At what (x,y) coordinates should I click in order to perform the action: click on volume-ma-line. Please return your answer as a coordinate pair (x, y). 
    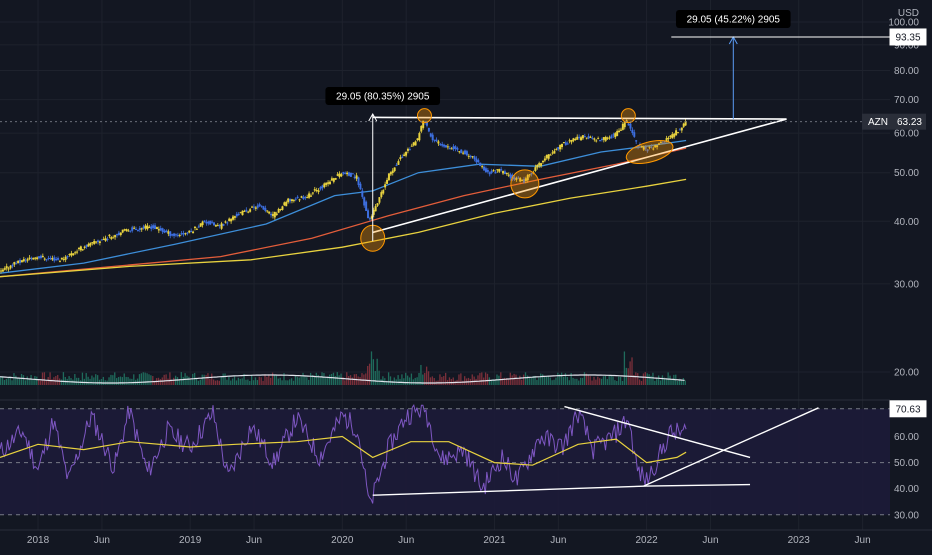
    Looking at the image, I should click on (342, 379).